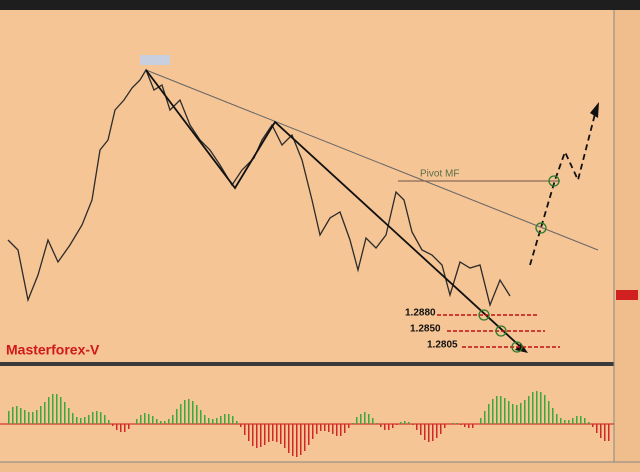 The width and height of the screenshot is (640, 472). I want to click on level-label: 1.2880, so click(420, 313).